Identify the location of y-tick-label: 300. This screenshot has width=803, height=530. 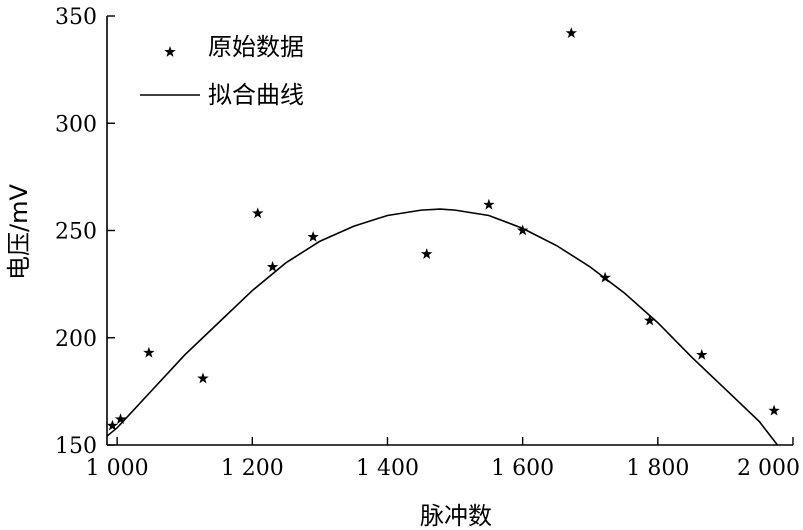
(76, 124).